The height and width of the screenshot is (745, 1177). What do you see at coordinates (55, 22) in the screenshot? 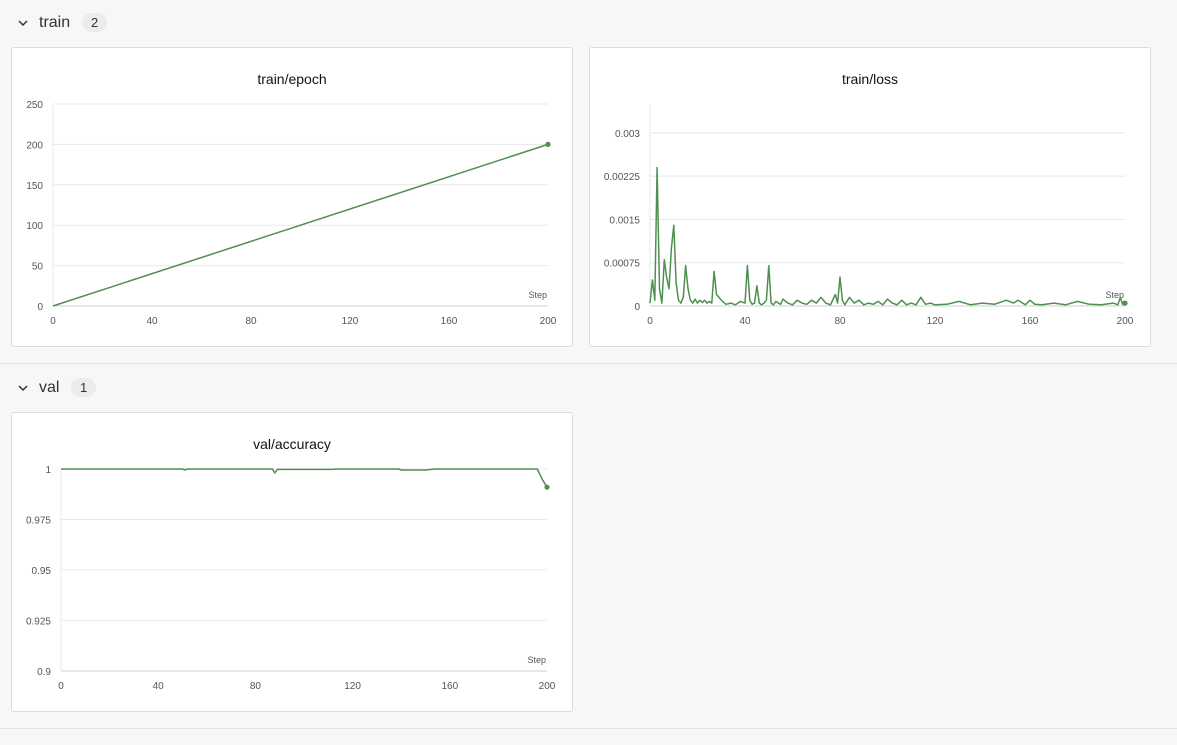
I see `section-title: train` at bounding box center [55, 22].